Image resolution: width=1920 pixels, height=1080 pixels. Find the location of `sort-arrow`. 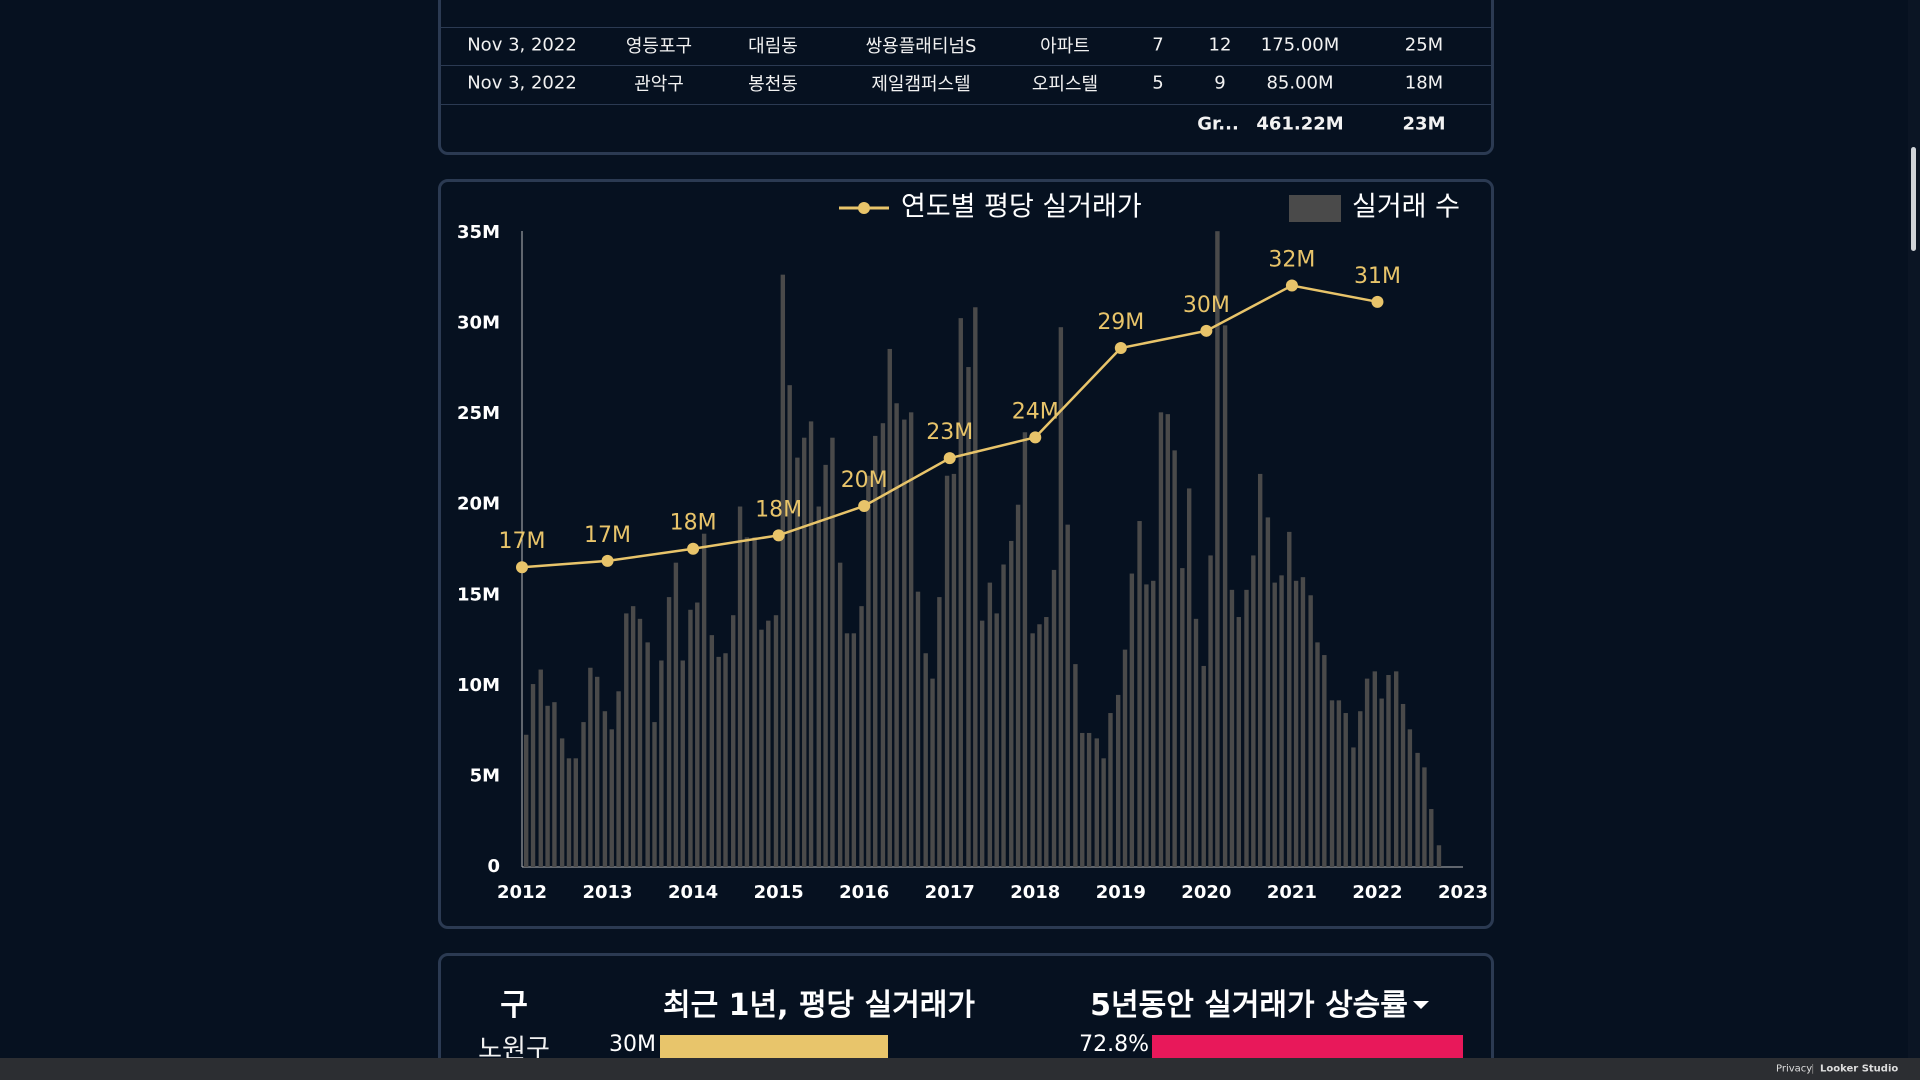

sort-arrow is located at coordinates (1421, 1005).